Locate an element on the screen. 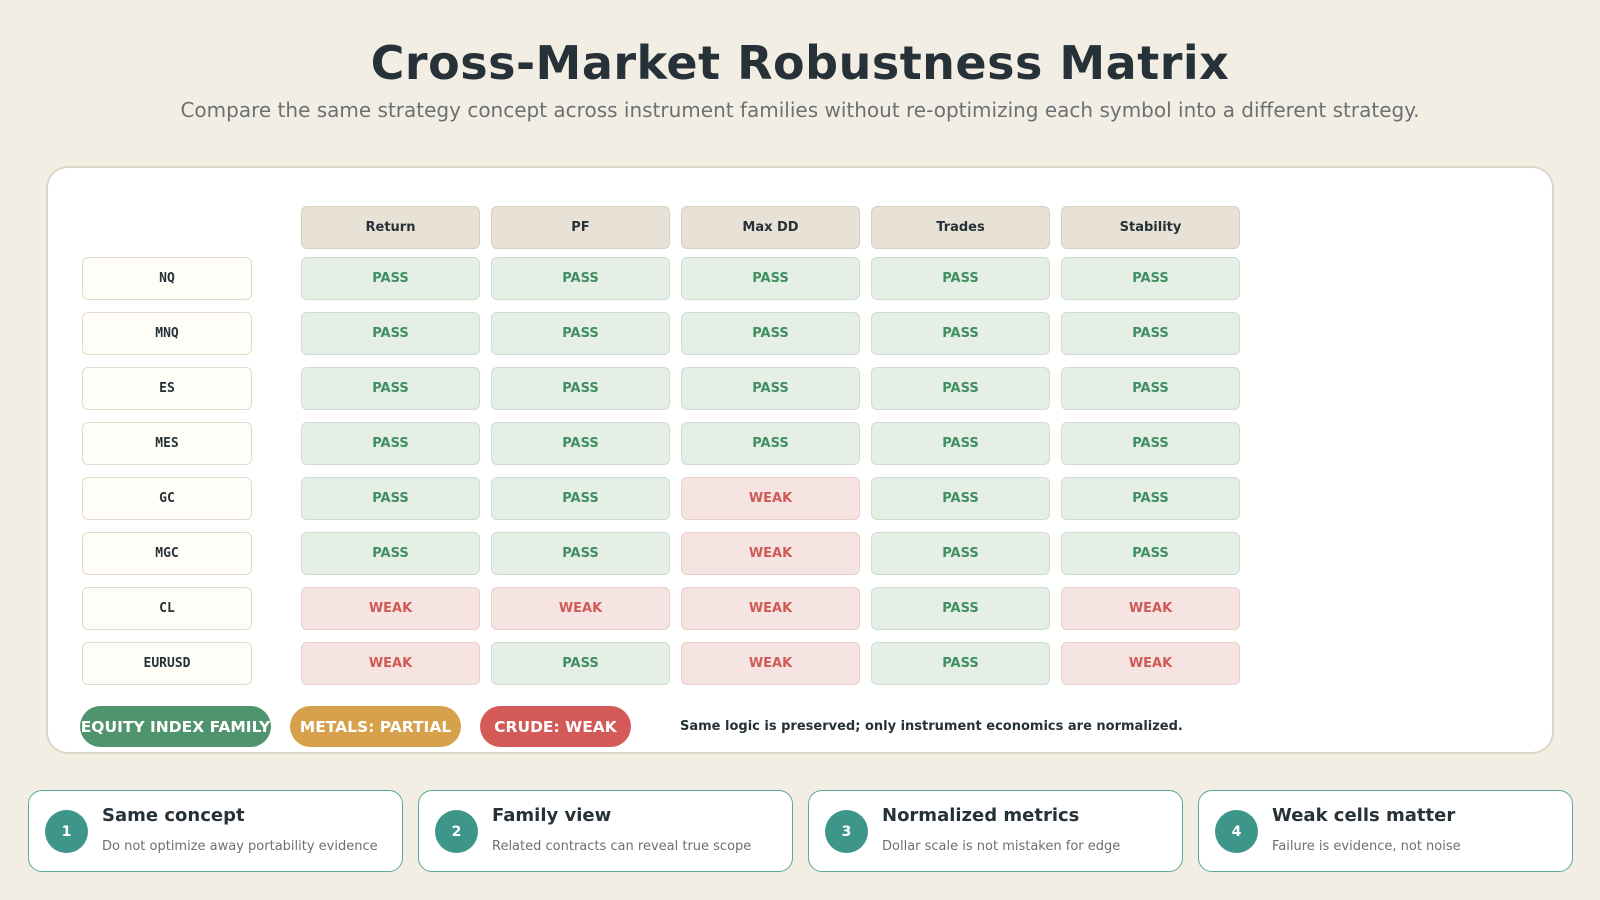 This screenshot has height=900, width=1600. column-header: Return is located at coordinates (390, 227).